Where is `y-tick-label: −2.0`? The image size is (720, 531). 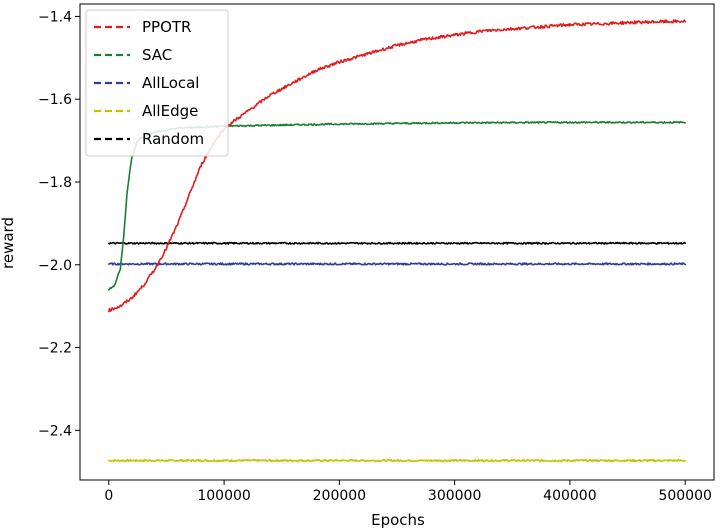
y-tick-label: −2.0 is located at coordinates (55, 266).